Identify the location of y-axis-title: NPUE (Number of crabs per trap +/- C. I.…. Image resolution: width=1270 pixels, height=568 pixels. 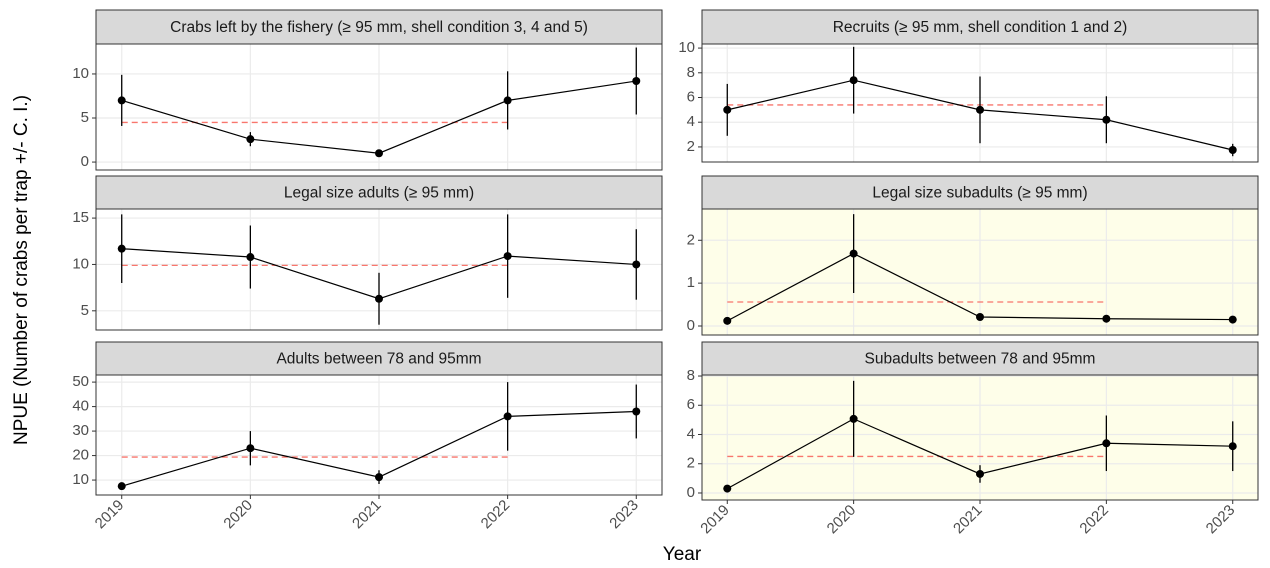
(21, 270).